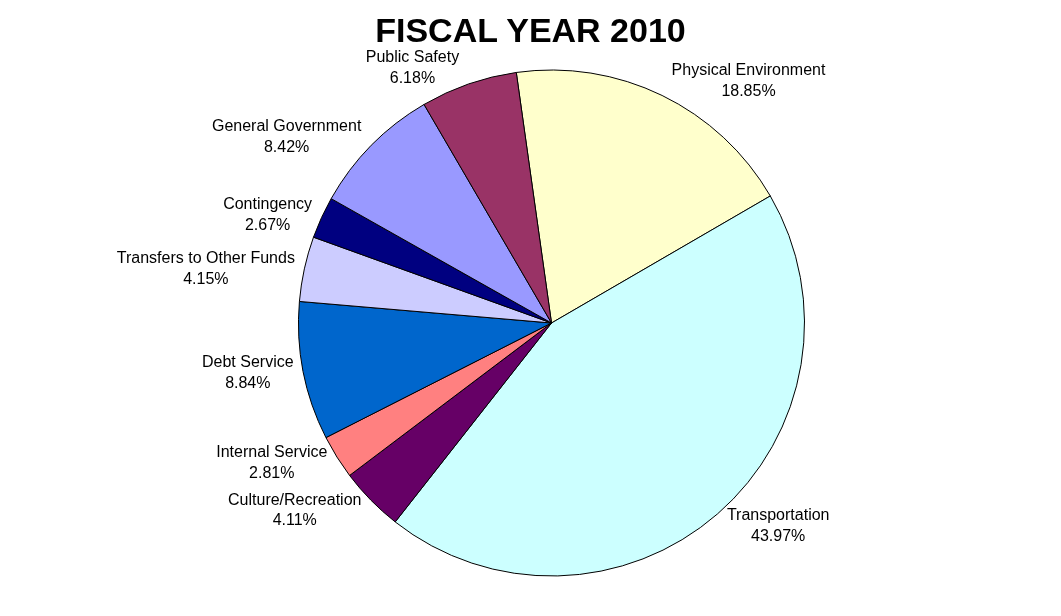 This screenshot has height=616, width=1061. Describe the element at coordinates (267, 225) in the screenshot. I see `data-label: 2.67%` at that location.